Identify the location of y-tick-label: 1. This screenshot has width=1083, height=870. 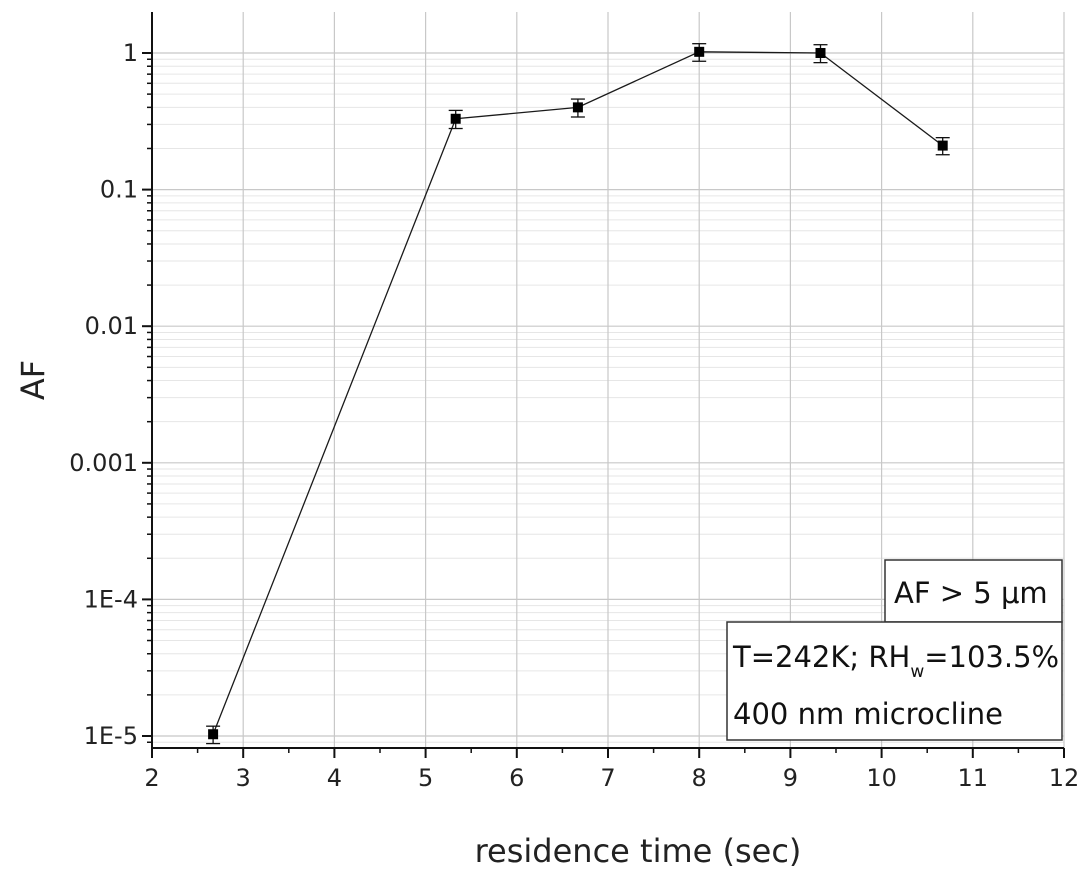
(130, 53).